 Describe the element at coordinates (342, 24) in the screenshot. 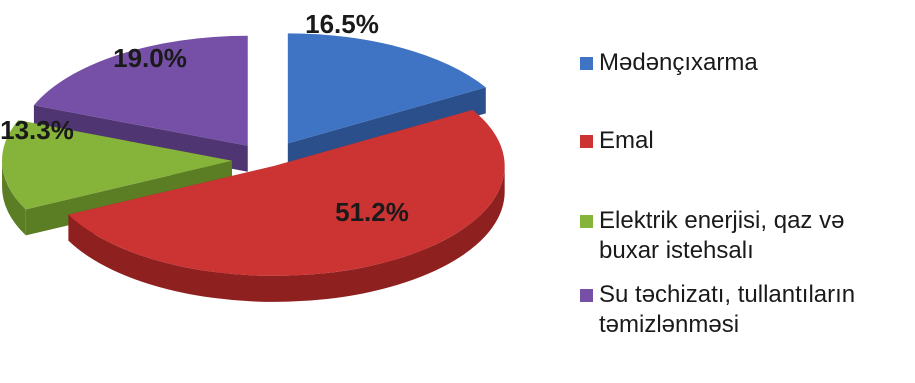

I see `data-label-medencixarma: 16.5%` at that location.